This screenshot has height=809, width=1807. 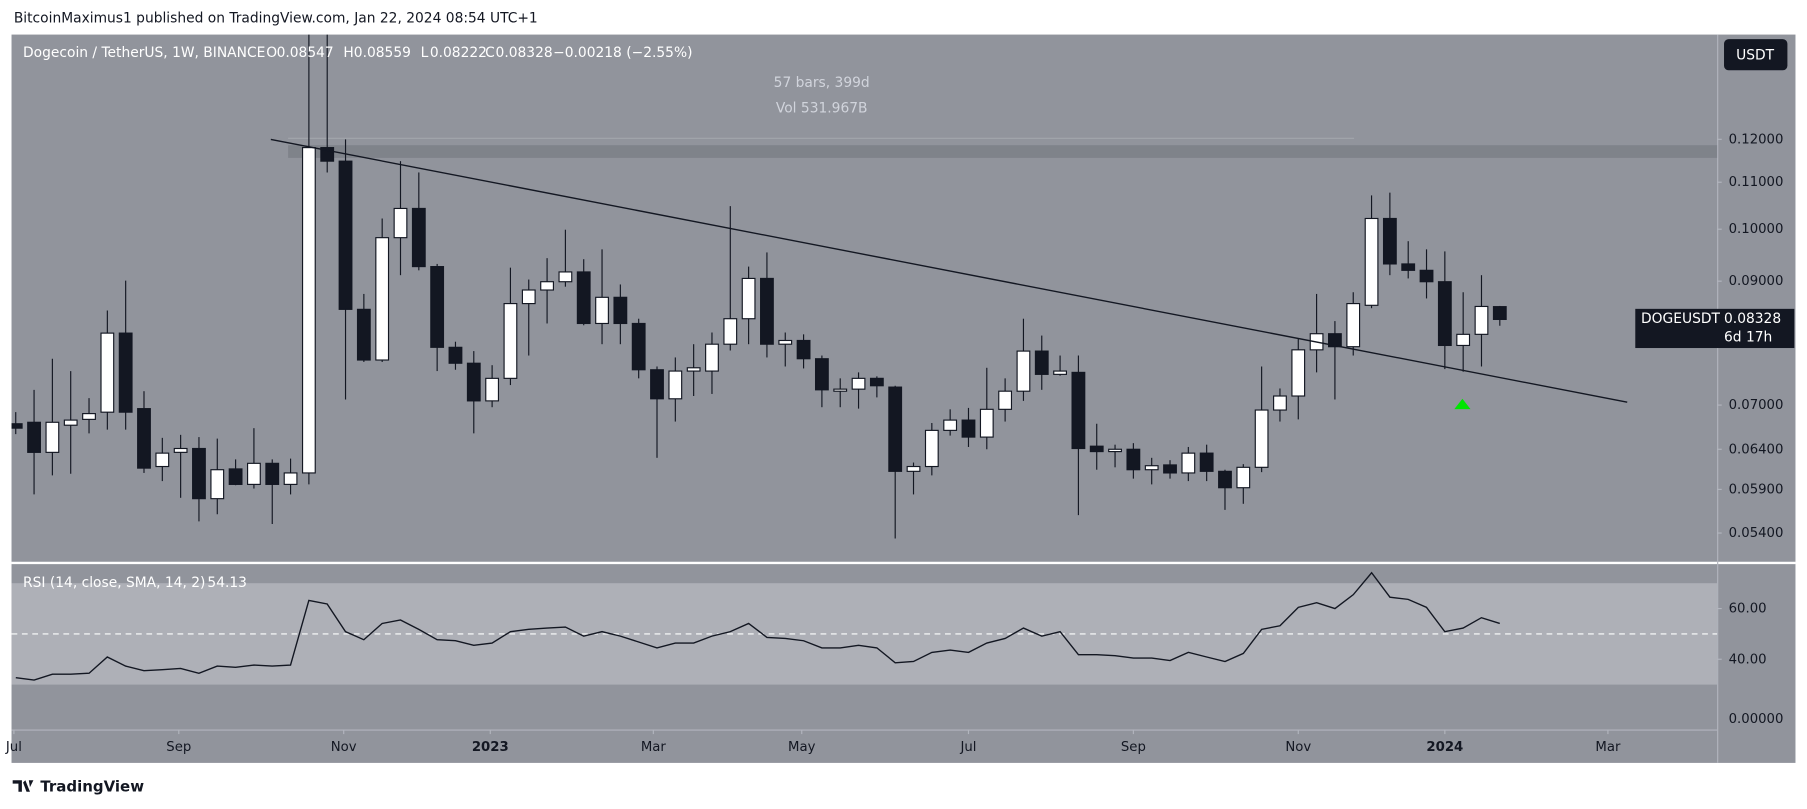 I want to click on x-tick-label: 2024, so click(x=1444, y=747).